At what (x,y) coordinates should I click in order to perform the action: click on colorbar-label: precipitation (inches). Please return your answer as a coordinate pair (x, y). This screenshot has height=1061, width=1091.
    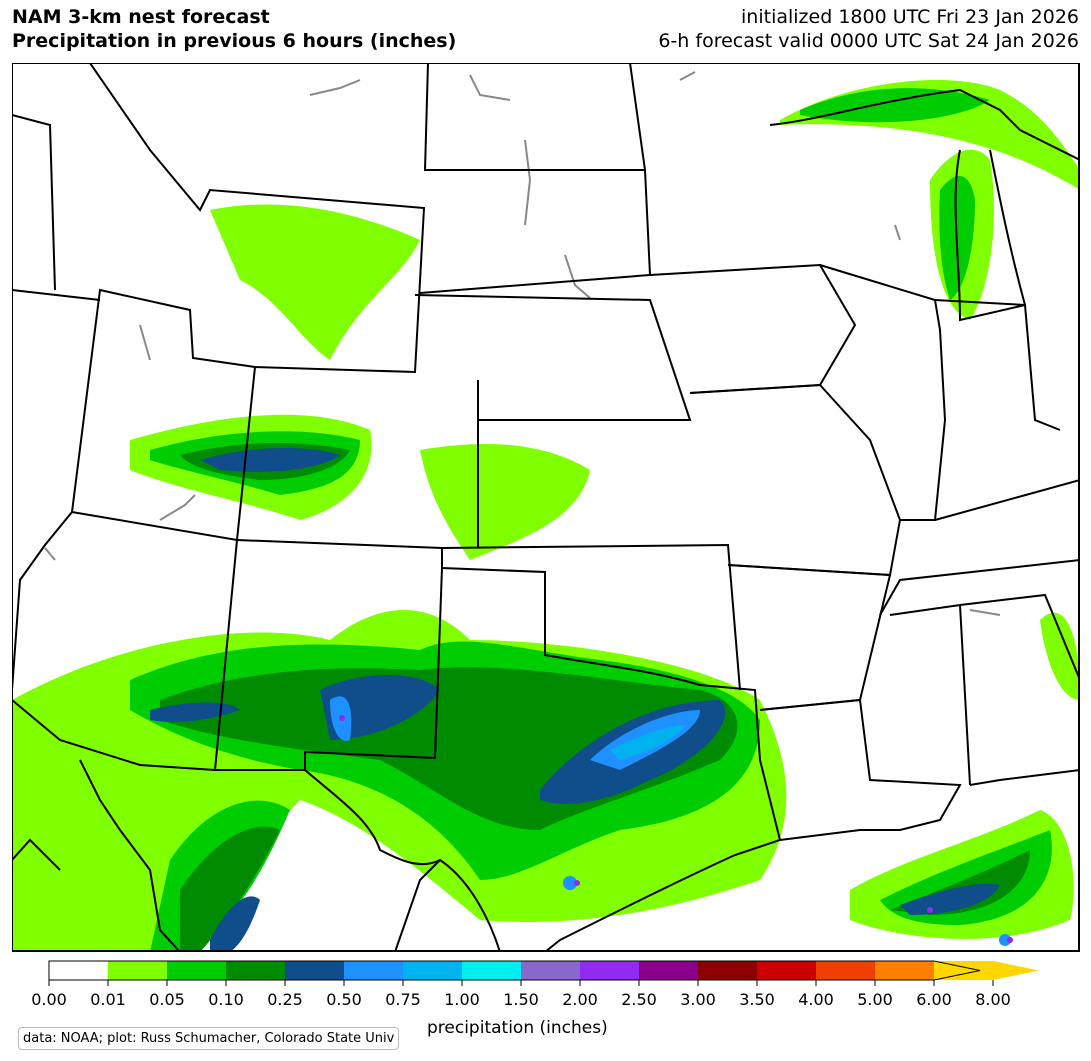
    Looking at the image, I should click on (517, 1028).